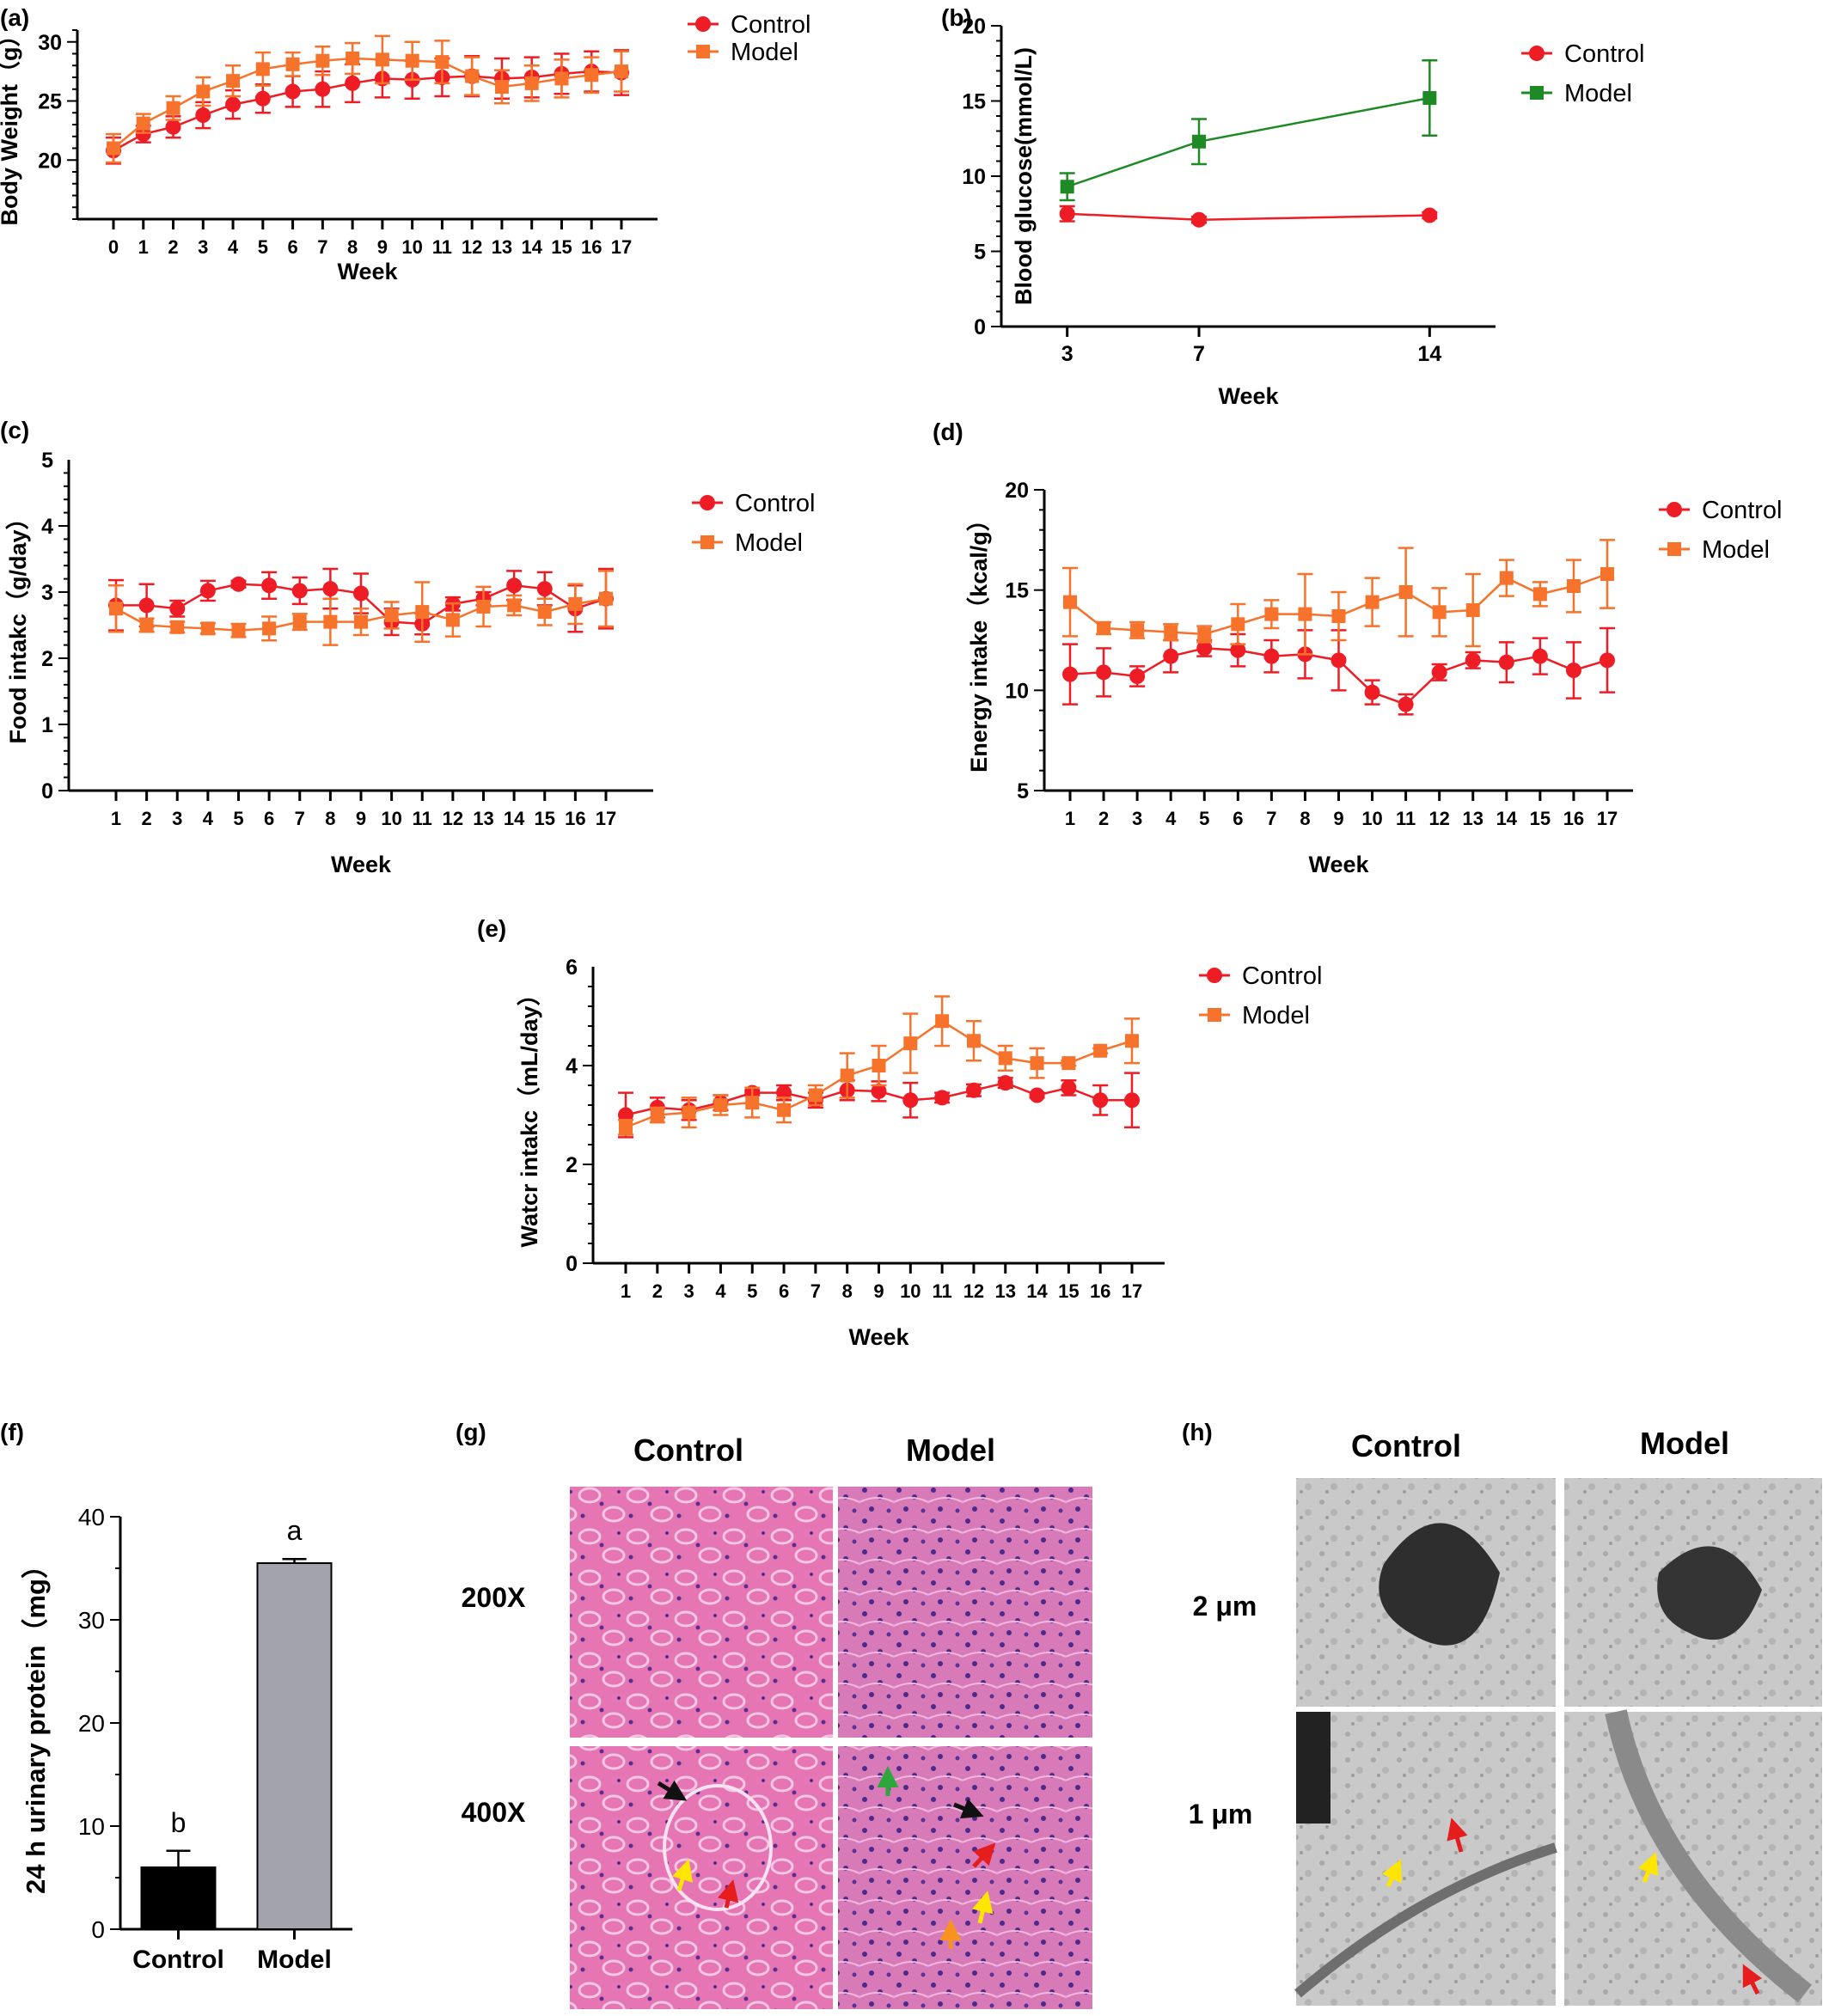  Describe the element at coordinates (1439, 1585) in the screenshot. I see `h-capillary-loop-control` at that location.